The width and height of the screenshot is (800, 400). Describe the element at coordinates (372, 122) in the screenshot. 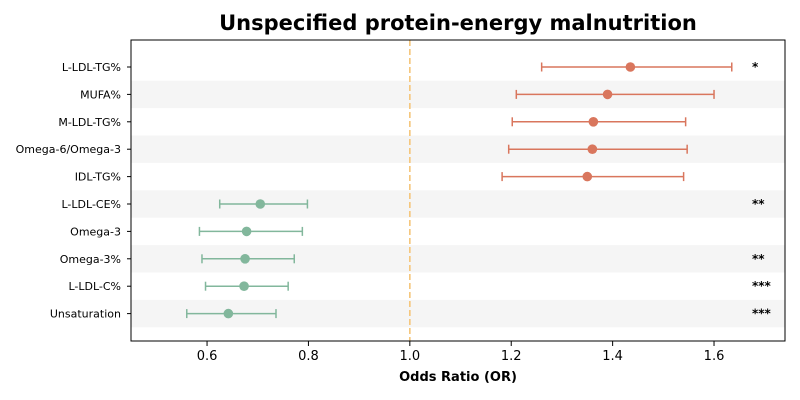

I see `forest-row: M-LDL-TG%` at that location.